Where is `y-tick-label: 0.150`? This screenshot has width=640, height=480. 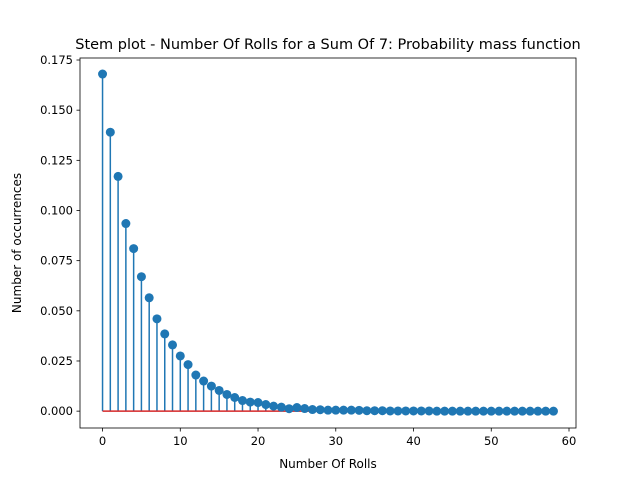
y-tick-label: 0.150 is located at coordinates (56, 110).